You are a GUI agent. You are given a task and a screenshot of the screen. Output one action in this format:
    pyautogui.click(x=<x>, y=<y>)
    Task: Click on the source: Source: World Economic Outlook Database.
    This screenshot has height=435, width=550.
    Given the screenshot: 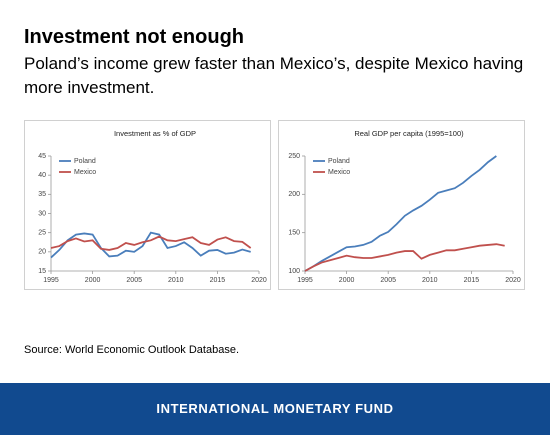 What is the action you would take?
    pyautogui.click(x=132, y=350)
    